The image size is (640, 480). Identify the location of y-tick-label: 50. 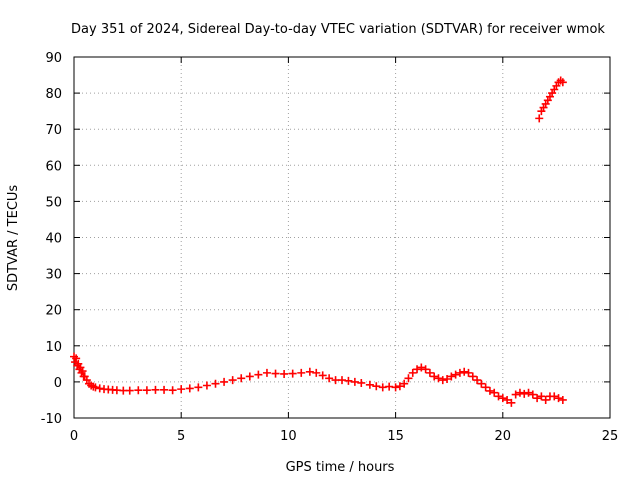
(53, 202).